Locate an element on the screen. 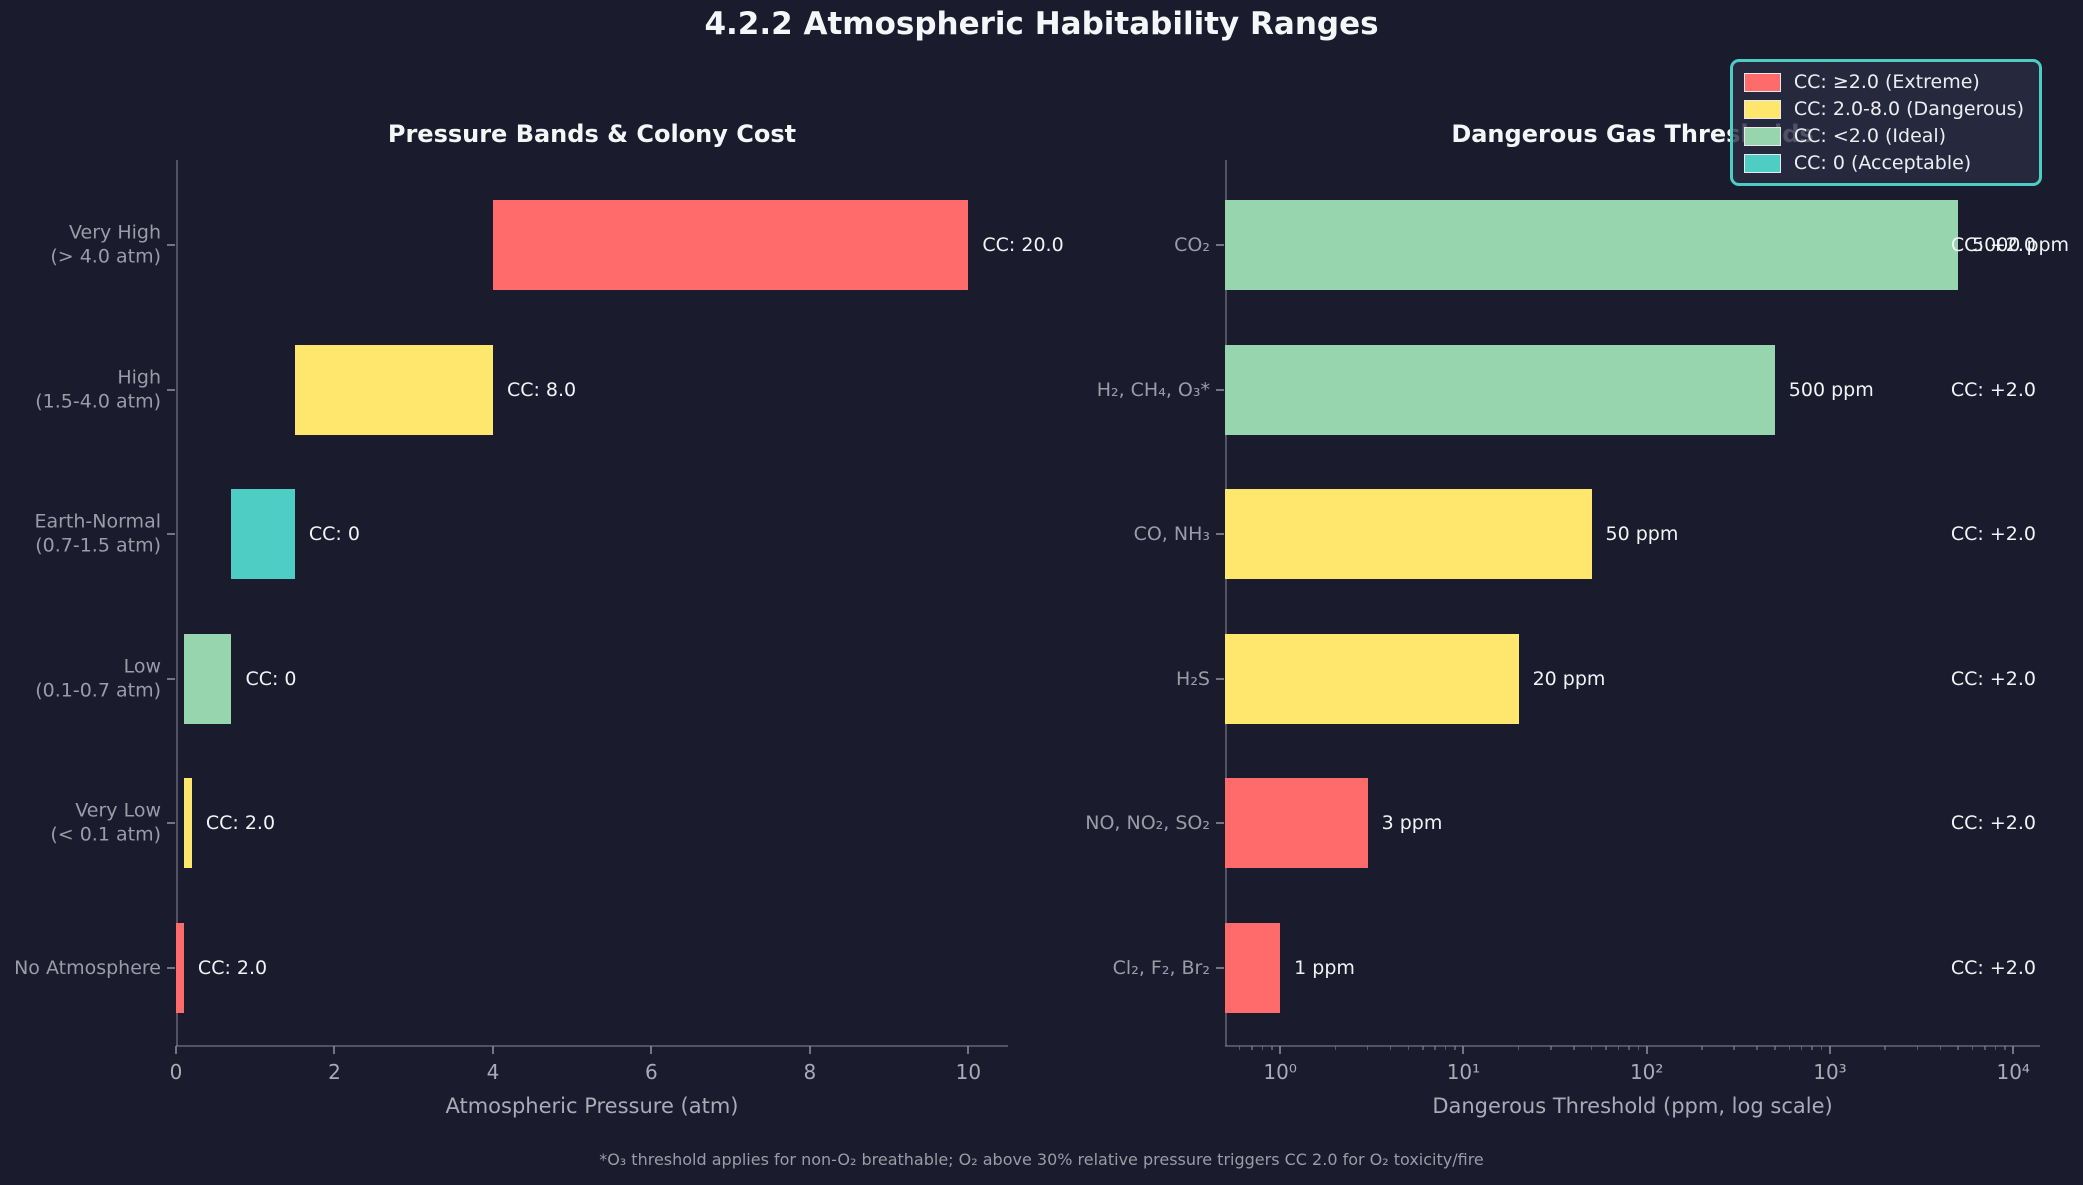 The image size is (2083, 1185). x-tick-label: 2 is located at coordinates (334, 1072).